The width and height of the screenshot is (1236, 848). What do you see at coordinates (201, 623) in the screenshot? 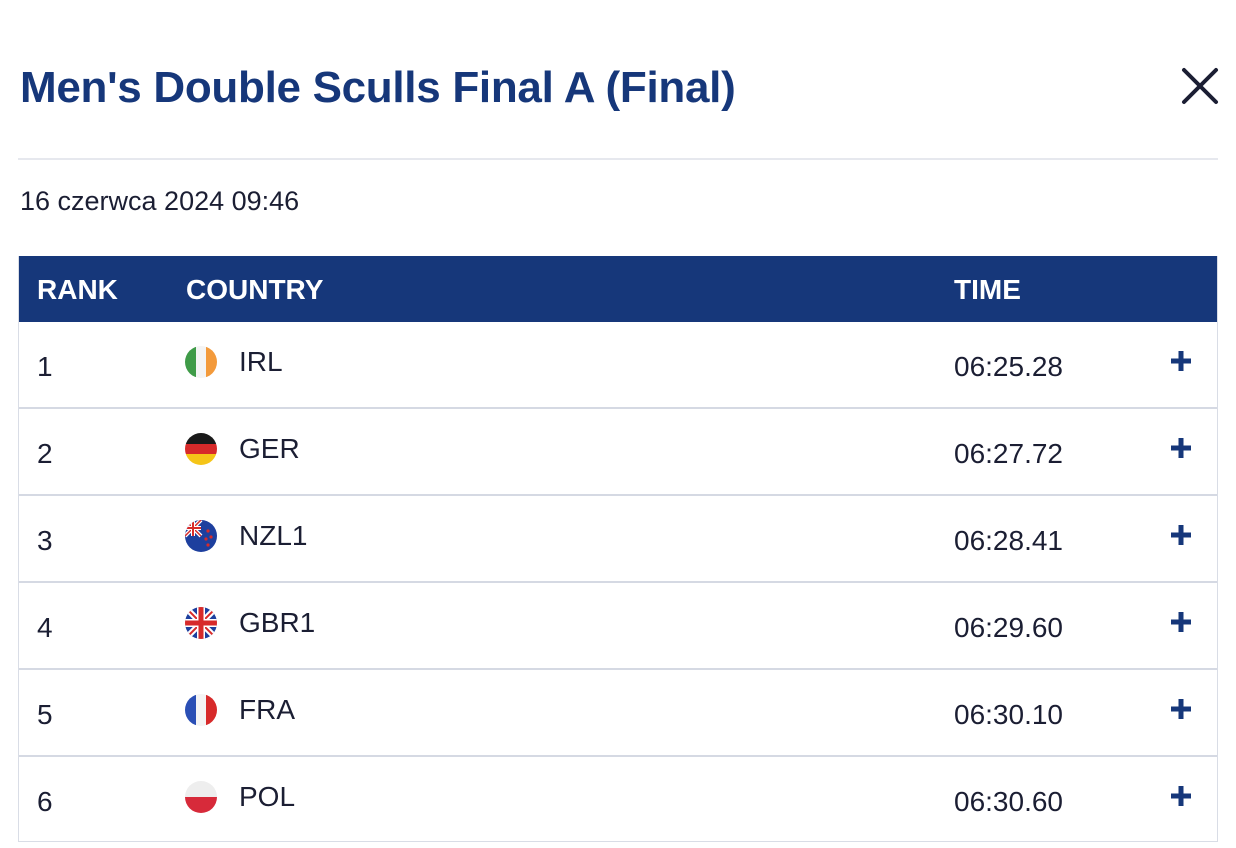
I see `great-britain-flag-icon` at bounding box center [201, 623].